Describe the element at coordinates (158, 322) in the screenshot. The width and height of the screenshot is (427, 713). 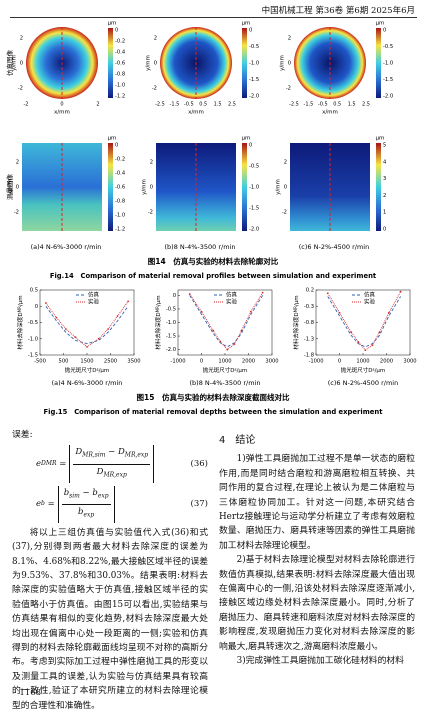
I see `y-axis-label: 材料去除深度DMR/μm` at that location.